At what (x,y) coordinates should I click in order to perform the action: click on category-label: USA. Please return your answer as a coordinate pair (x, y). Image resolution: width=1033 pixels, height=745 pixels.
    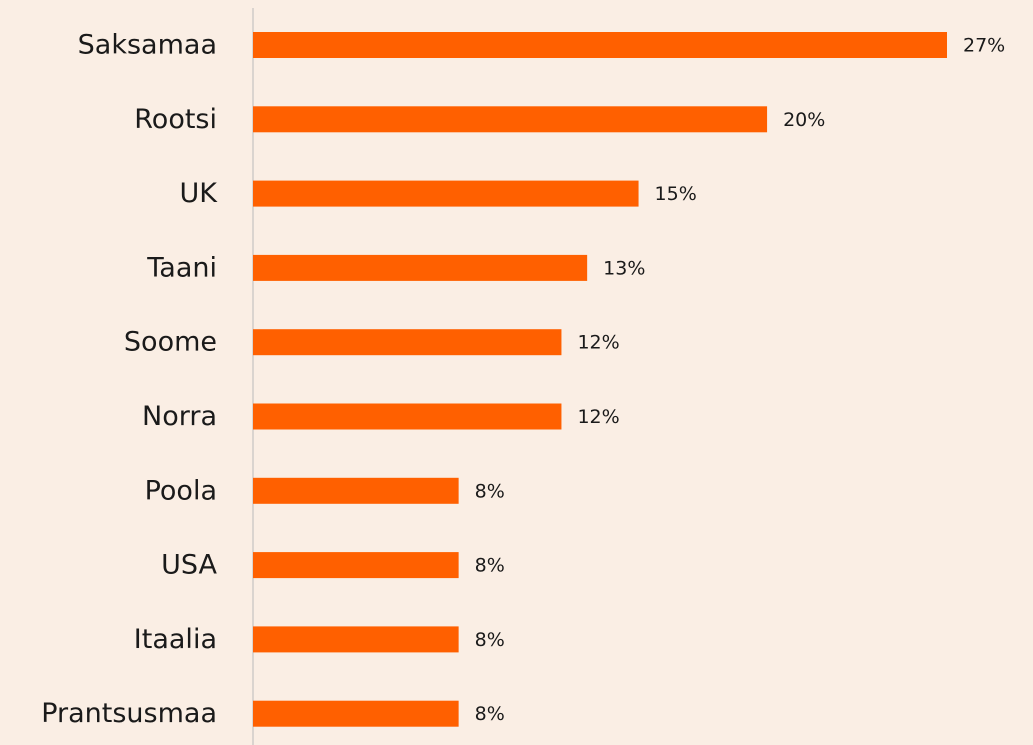
    Looking at the image, I should click on (189, 565).